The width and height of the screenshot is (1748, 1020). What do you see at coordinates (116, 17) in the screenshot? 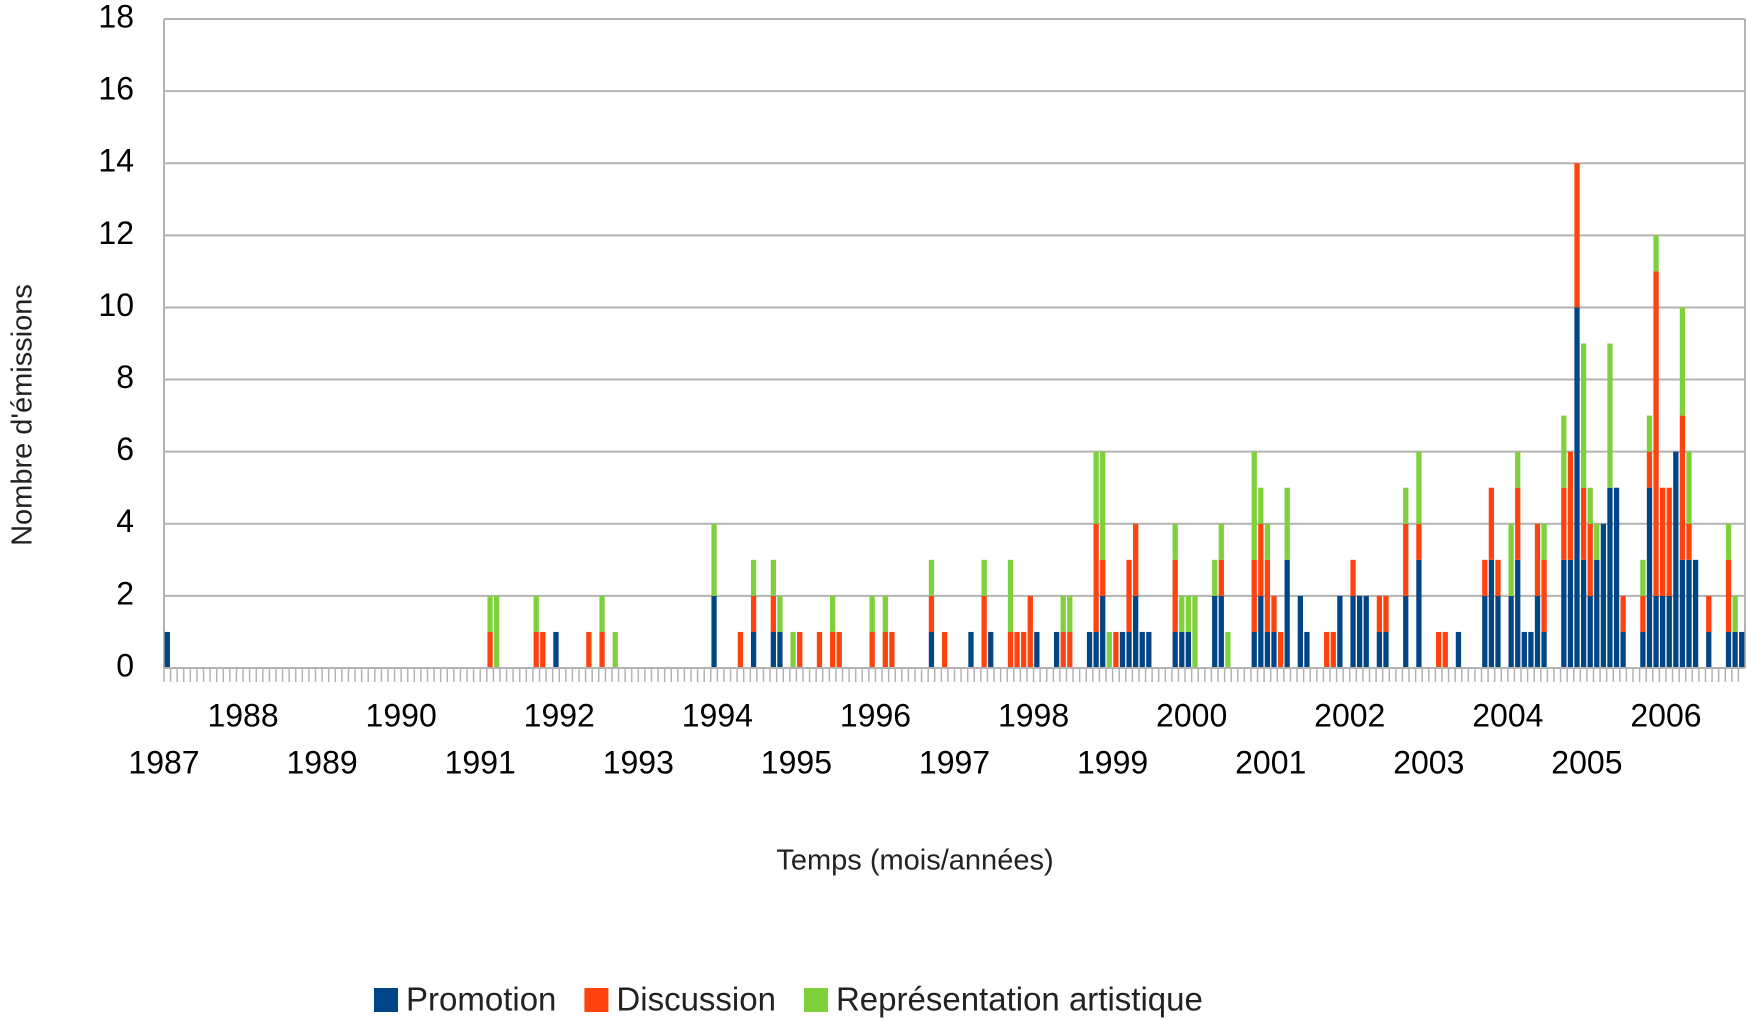
I see `y-tick-label: 18` at bounding box center [116, 17].